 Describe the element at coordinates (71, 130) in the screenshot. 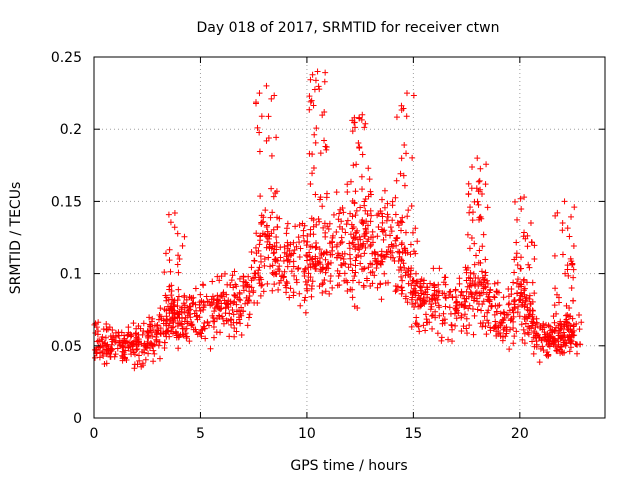

I see `y-tick-label: 0.2` at that location.